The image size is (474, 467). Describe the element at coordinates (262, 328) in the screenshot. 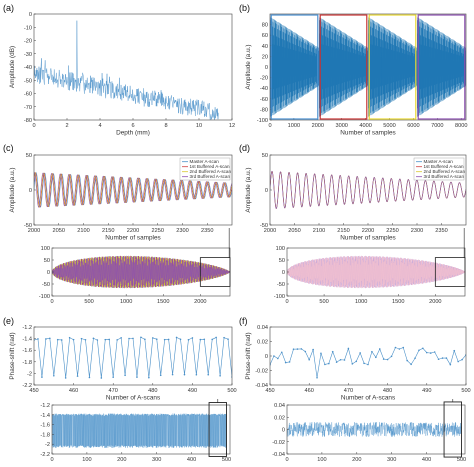

I see `y-tick-label: 0.04` at that location.